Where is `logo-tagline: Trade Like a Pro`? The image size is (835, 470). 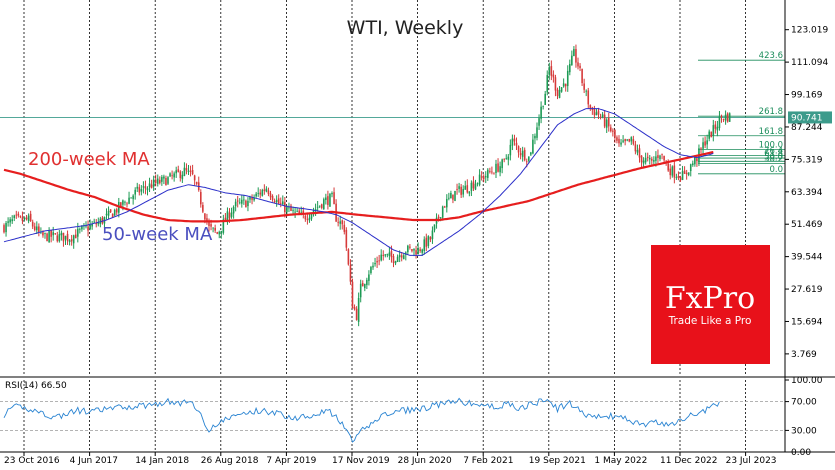
logo-tagline: Trade Like a Pro is located at coordinates (710, 321).